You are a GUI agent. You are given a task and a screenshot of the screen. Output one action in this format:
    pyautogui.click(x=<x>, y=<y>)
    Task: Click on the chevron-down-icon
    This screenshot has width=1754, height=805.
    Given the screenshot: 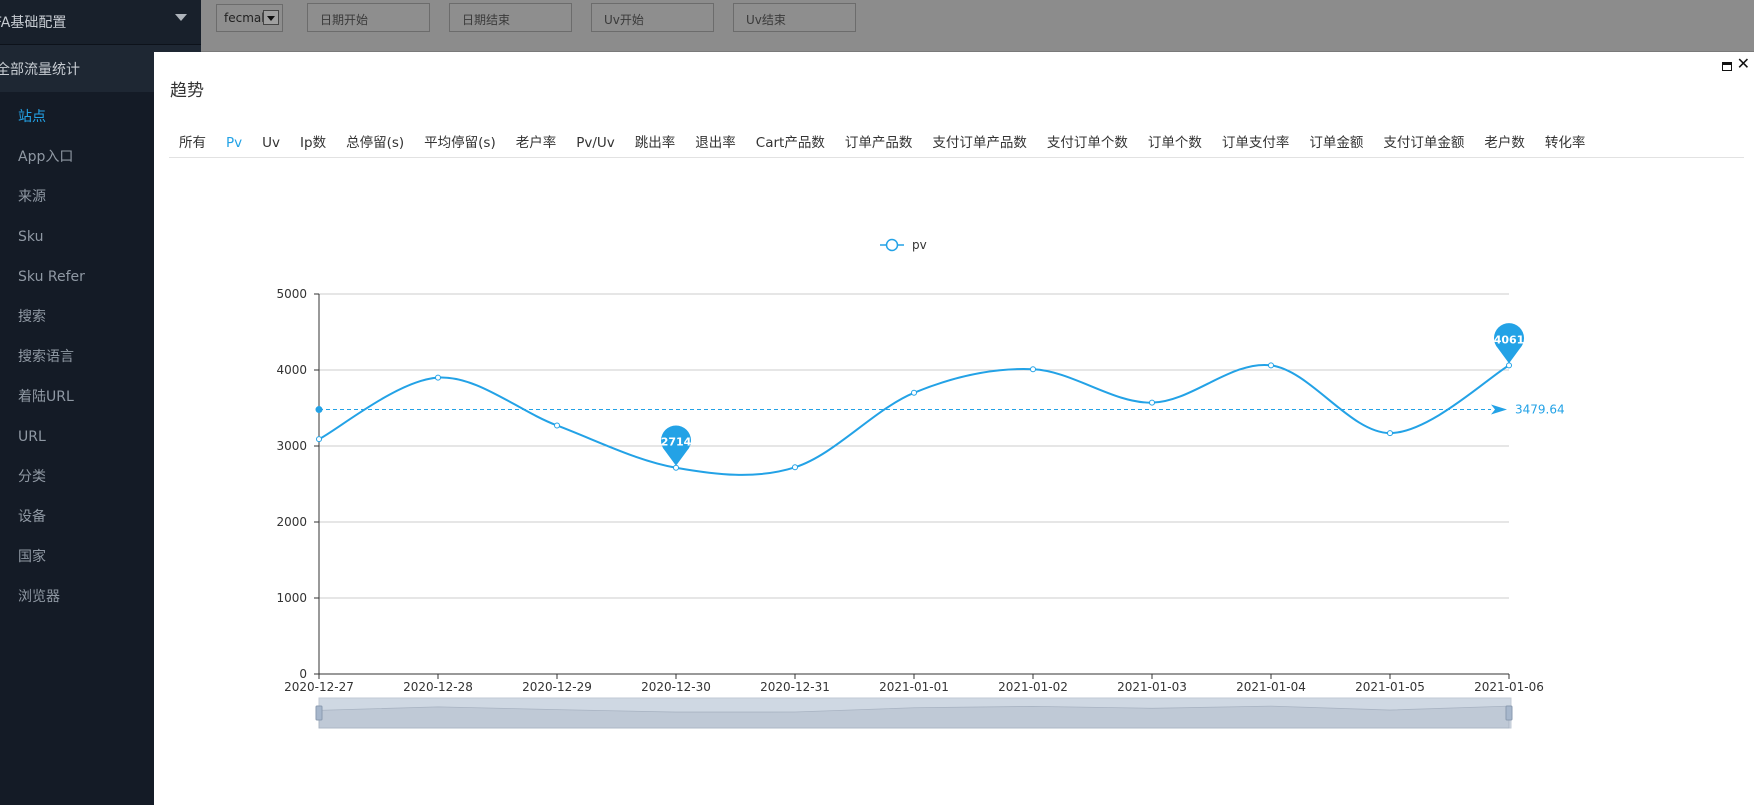 What is the action you would take?
    pyautogui.click(x=181, y=17)
    